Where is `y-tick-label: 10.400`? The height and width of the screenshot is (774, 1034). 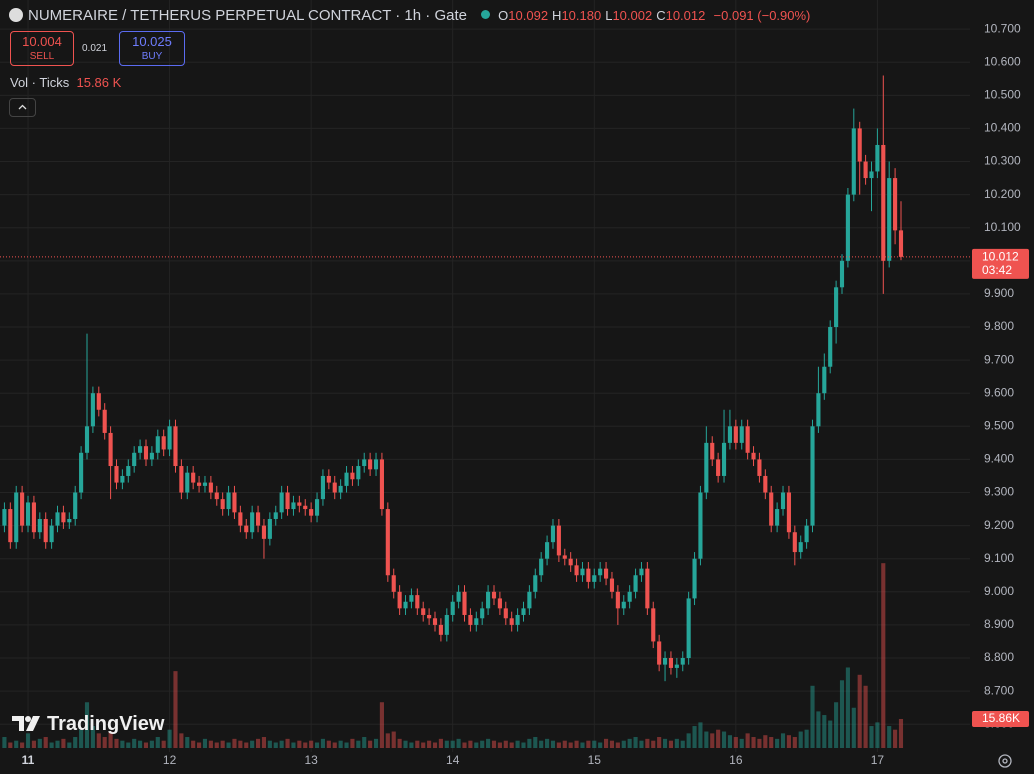 y-tick-label: 10.400 is located at coordinates (1002, 128).